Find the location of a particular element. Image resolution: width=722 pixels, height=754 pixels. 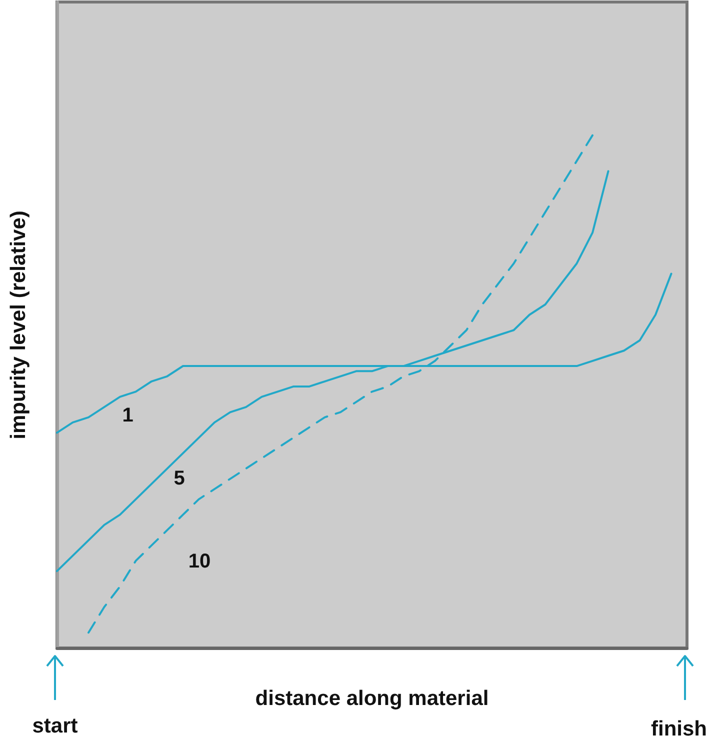

text: finish is located at coordinates (679, 729).